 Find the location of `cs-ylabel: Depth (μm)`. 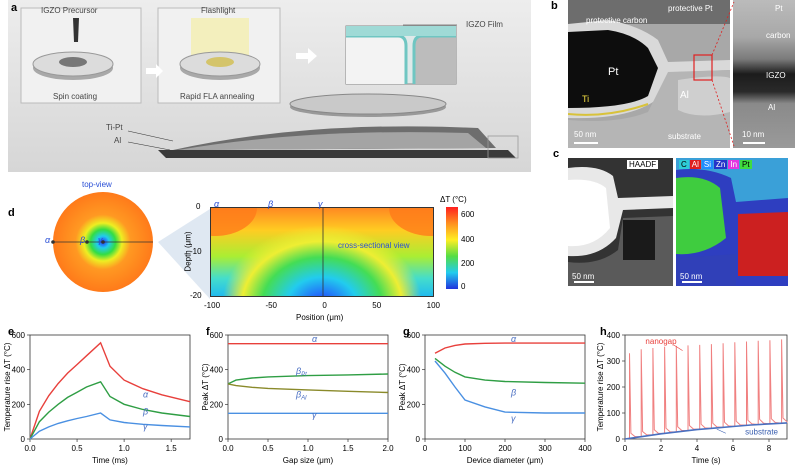

cs-ylabel: Depth (μm) is located at coordinates (188, 251).